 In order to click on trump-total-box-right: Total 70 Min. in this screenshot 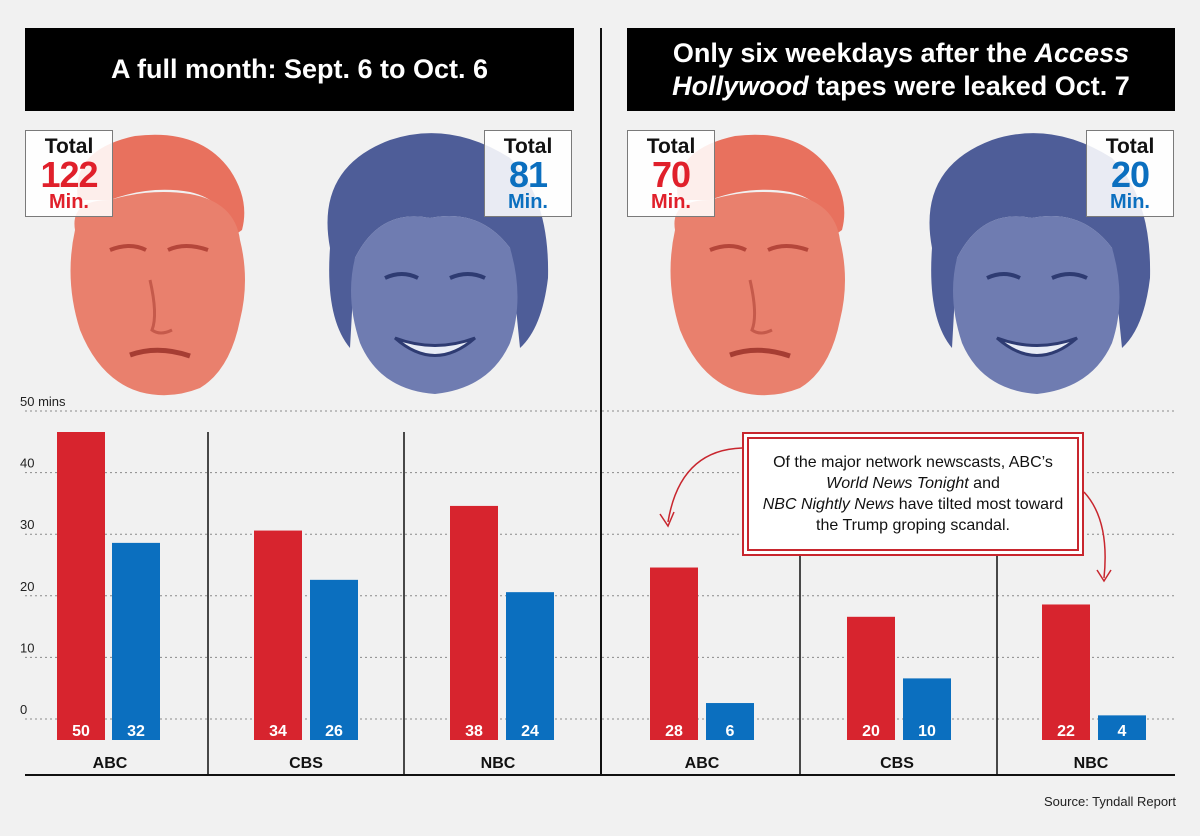, I will do `click(671, 173)`.